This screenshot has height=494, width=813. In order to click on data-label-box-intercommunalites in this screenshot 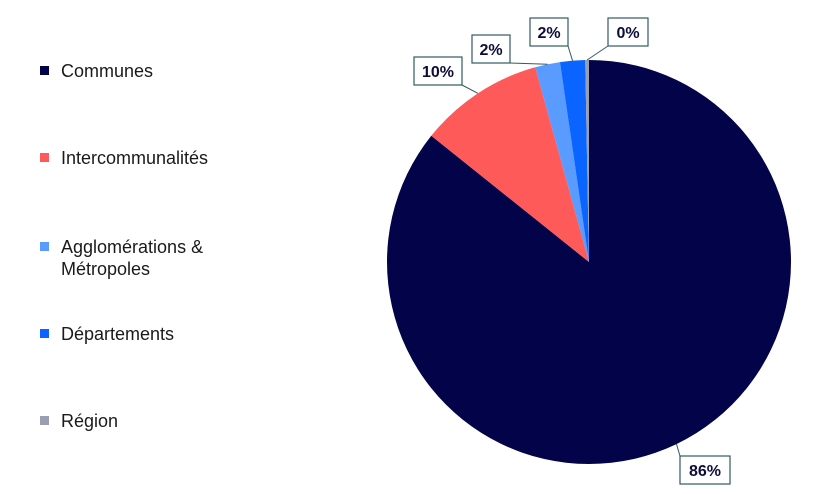, I will do `click(438, 71)`.